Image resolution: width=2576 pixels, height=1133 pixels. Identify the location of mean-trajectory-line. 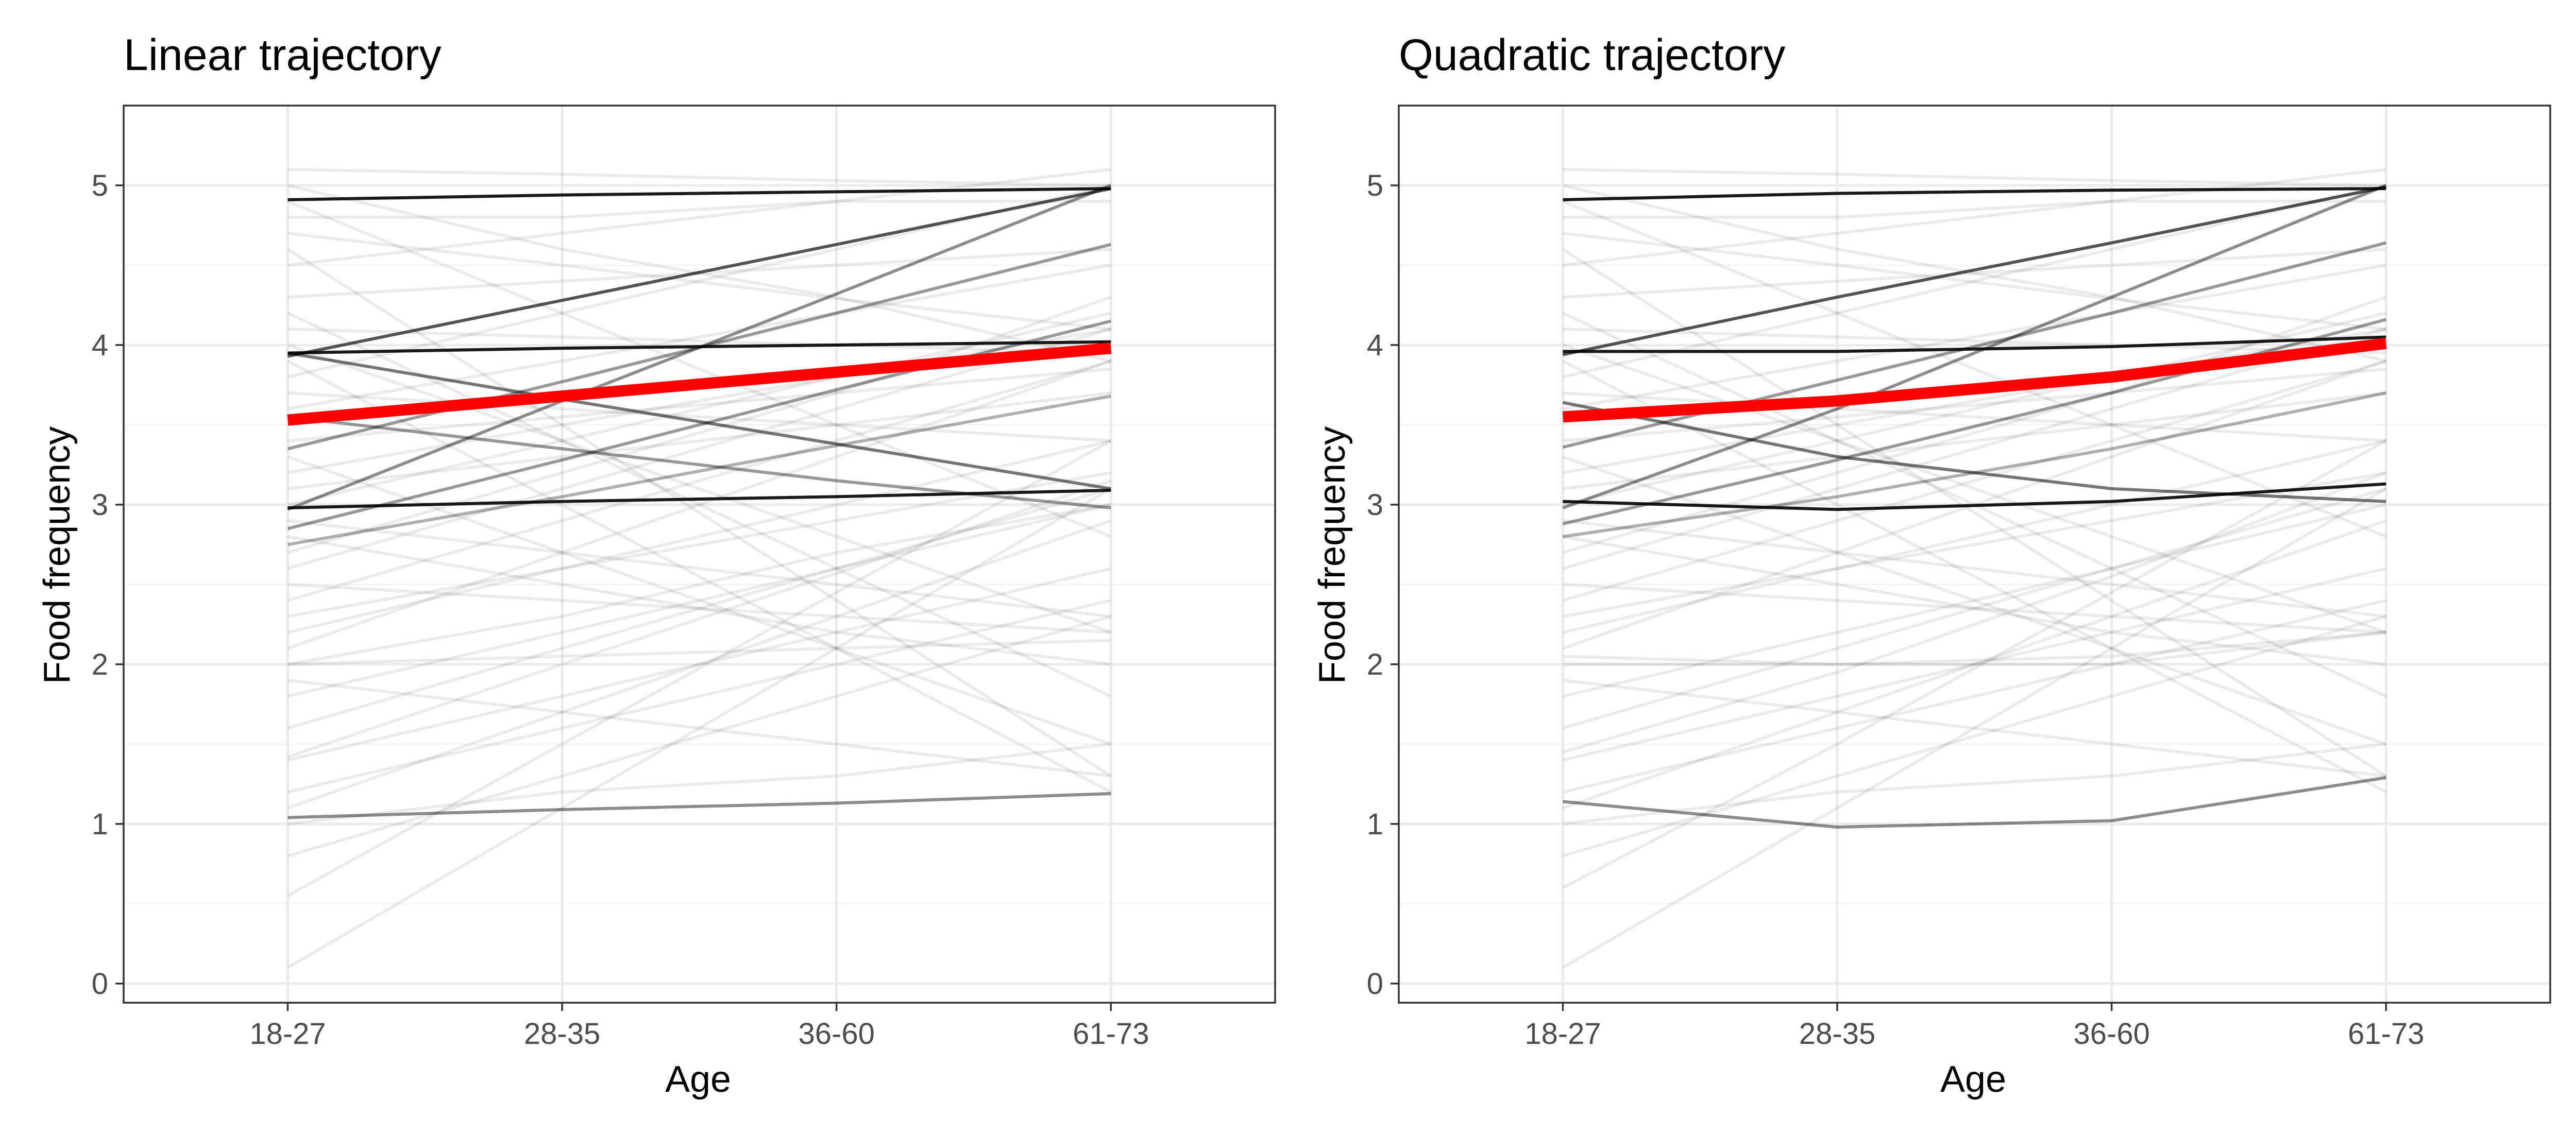
(699, 384).